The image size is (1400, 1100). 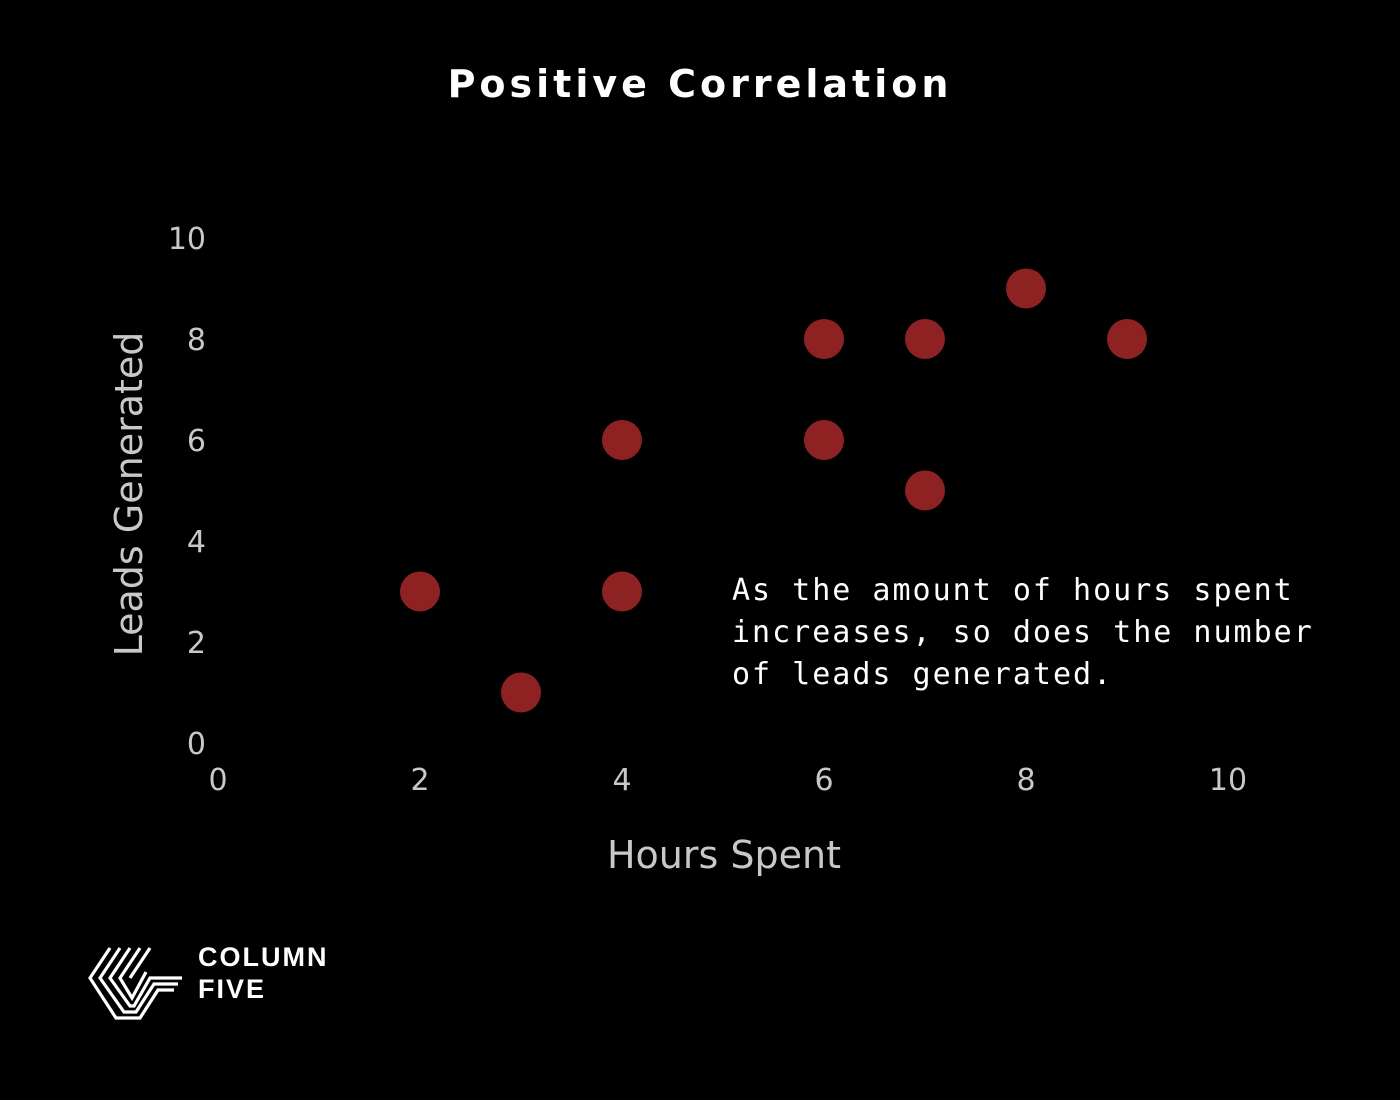 What do you see at coordinates (232, 989) in the screenshot?
I see `brand-name-line-2: FIVE` at bounding box center [232, 989].